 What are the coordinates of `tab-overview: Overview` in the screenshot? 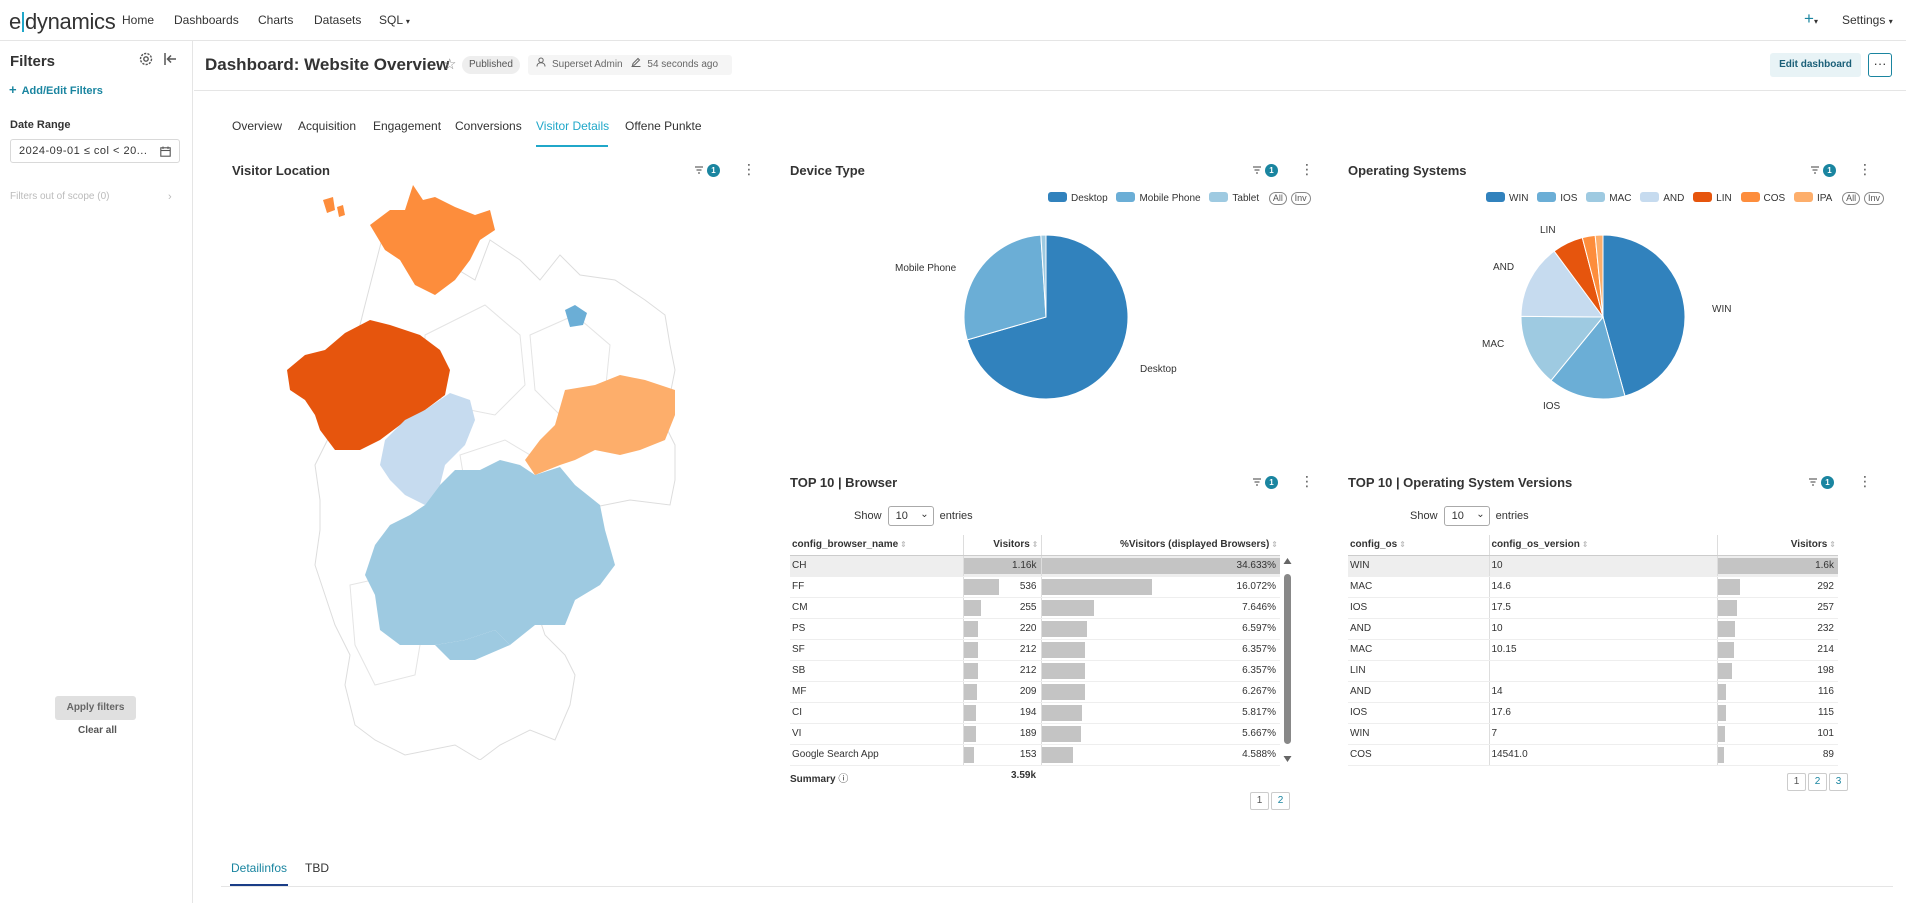 It's located at (257, 126).